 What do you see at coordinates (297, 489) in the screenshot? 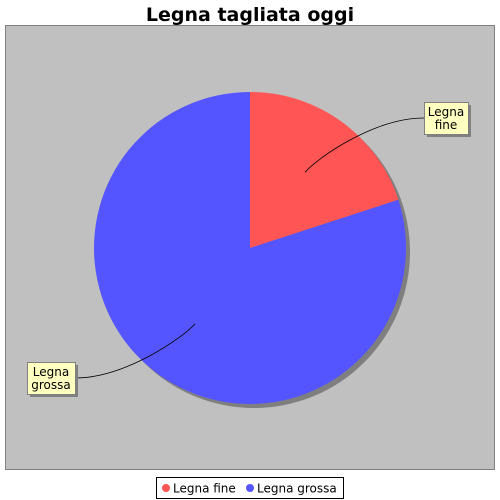
I see `legend-label: Legna grossa` at bounding box center [297, 489].